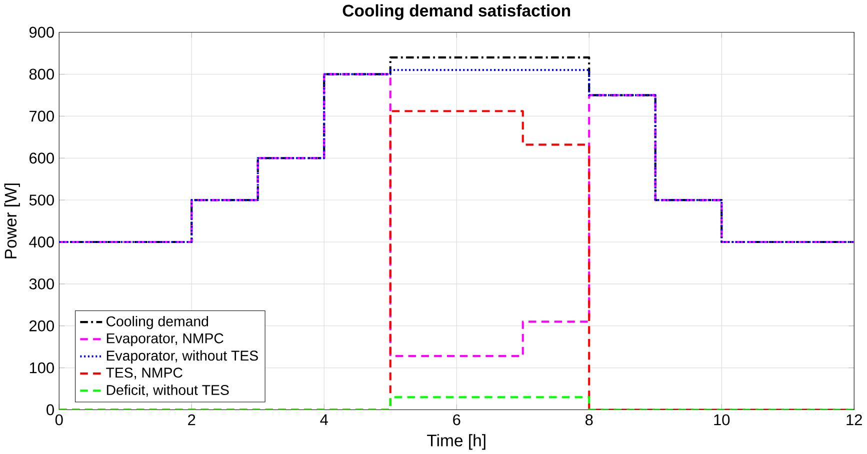  Describe the element at coordinates (42, 368) in the screenshot. I see `y-tick-label: 100` at that location.